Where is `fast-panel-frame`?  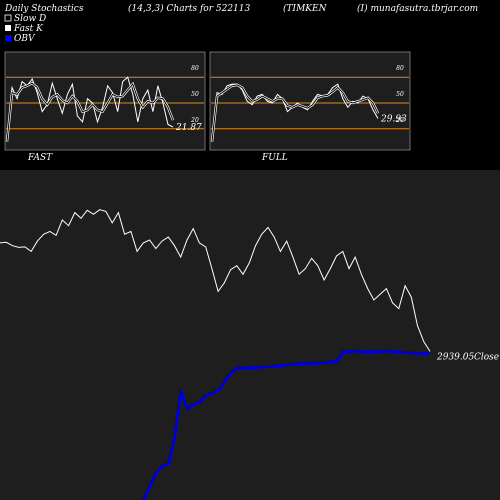 fast-panel-frame is located at coordinates (105, 101).